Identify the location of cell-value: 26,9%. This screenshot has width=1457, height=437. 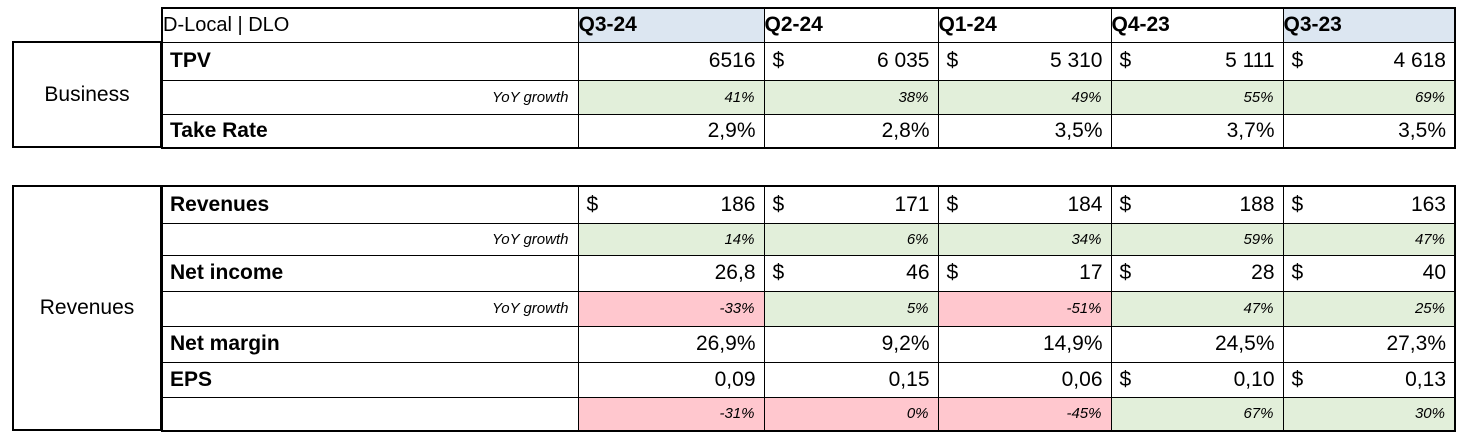
(725, 343).